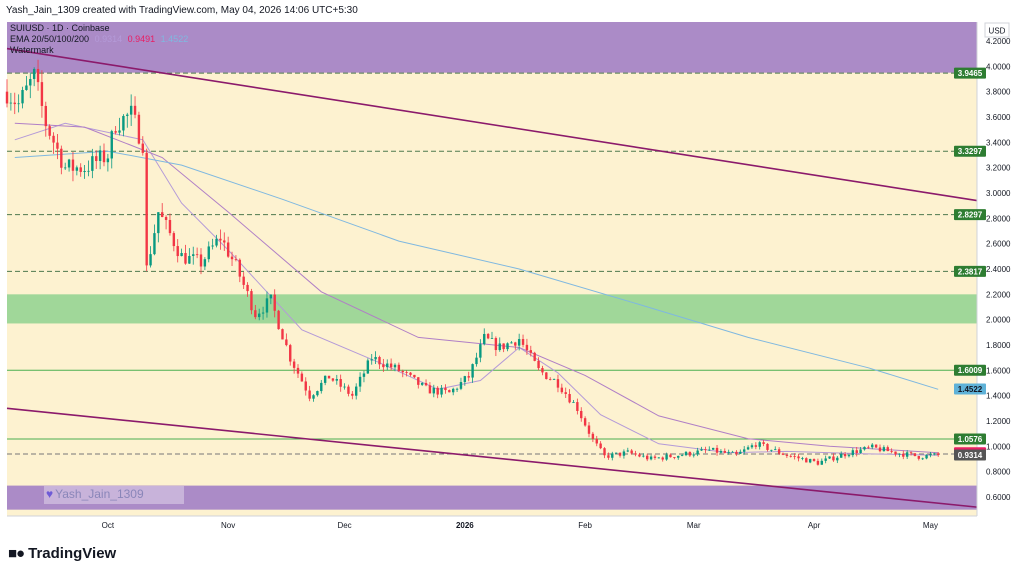 This screenshot has width=1024, height=574. Describe the element at coordinates (970, 73) in the screenshot. I see `price-badge-0: 3.9465` at that location.